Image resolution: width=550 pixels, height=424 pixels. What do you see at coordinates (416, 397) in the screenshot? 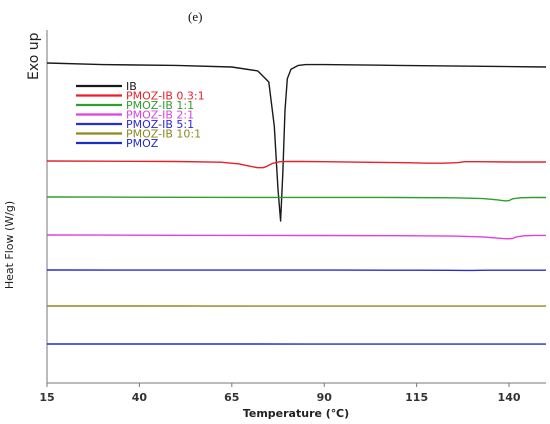
I see `x-tick-label: 115` at bounding box center [416, 397].